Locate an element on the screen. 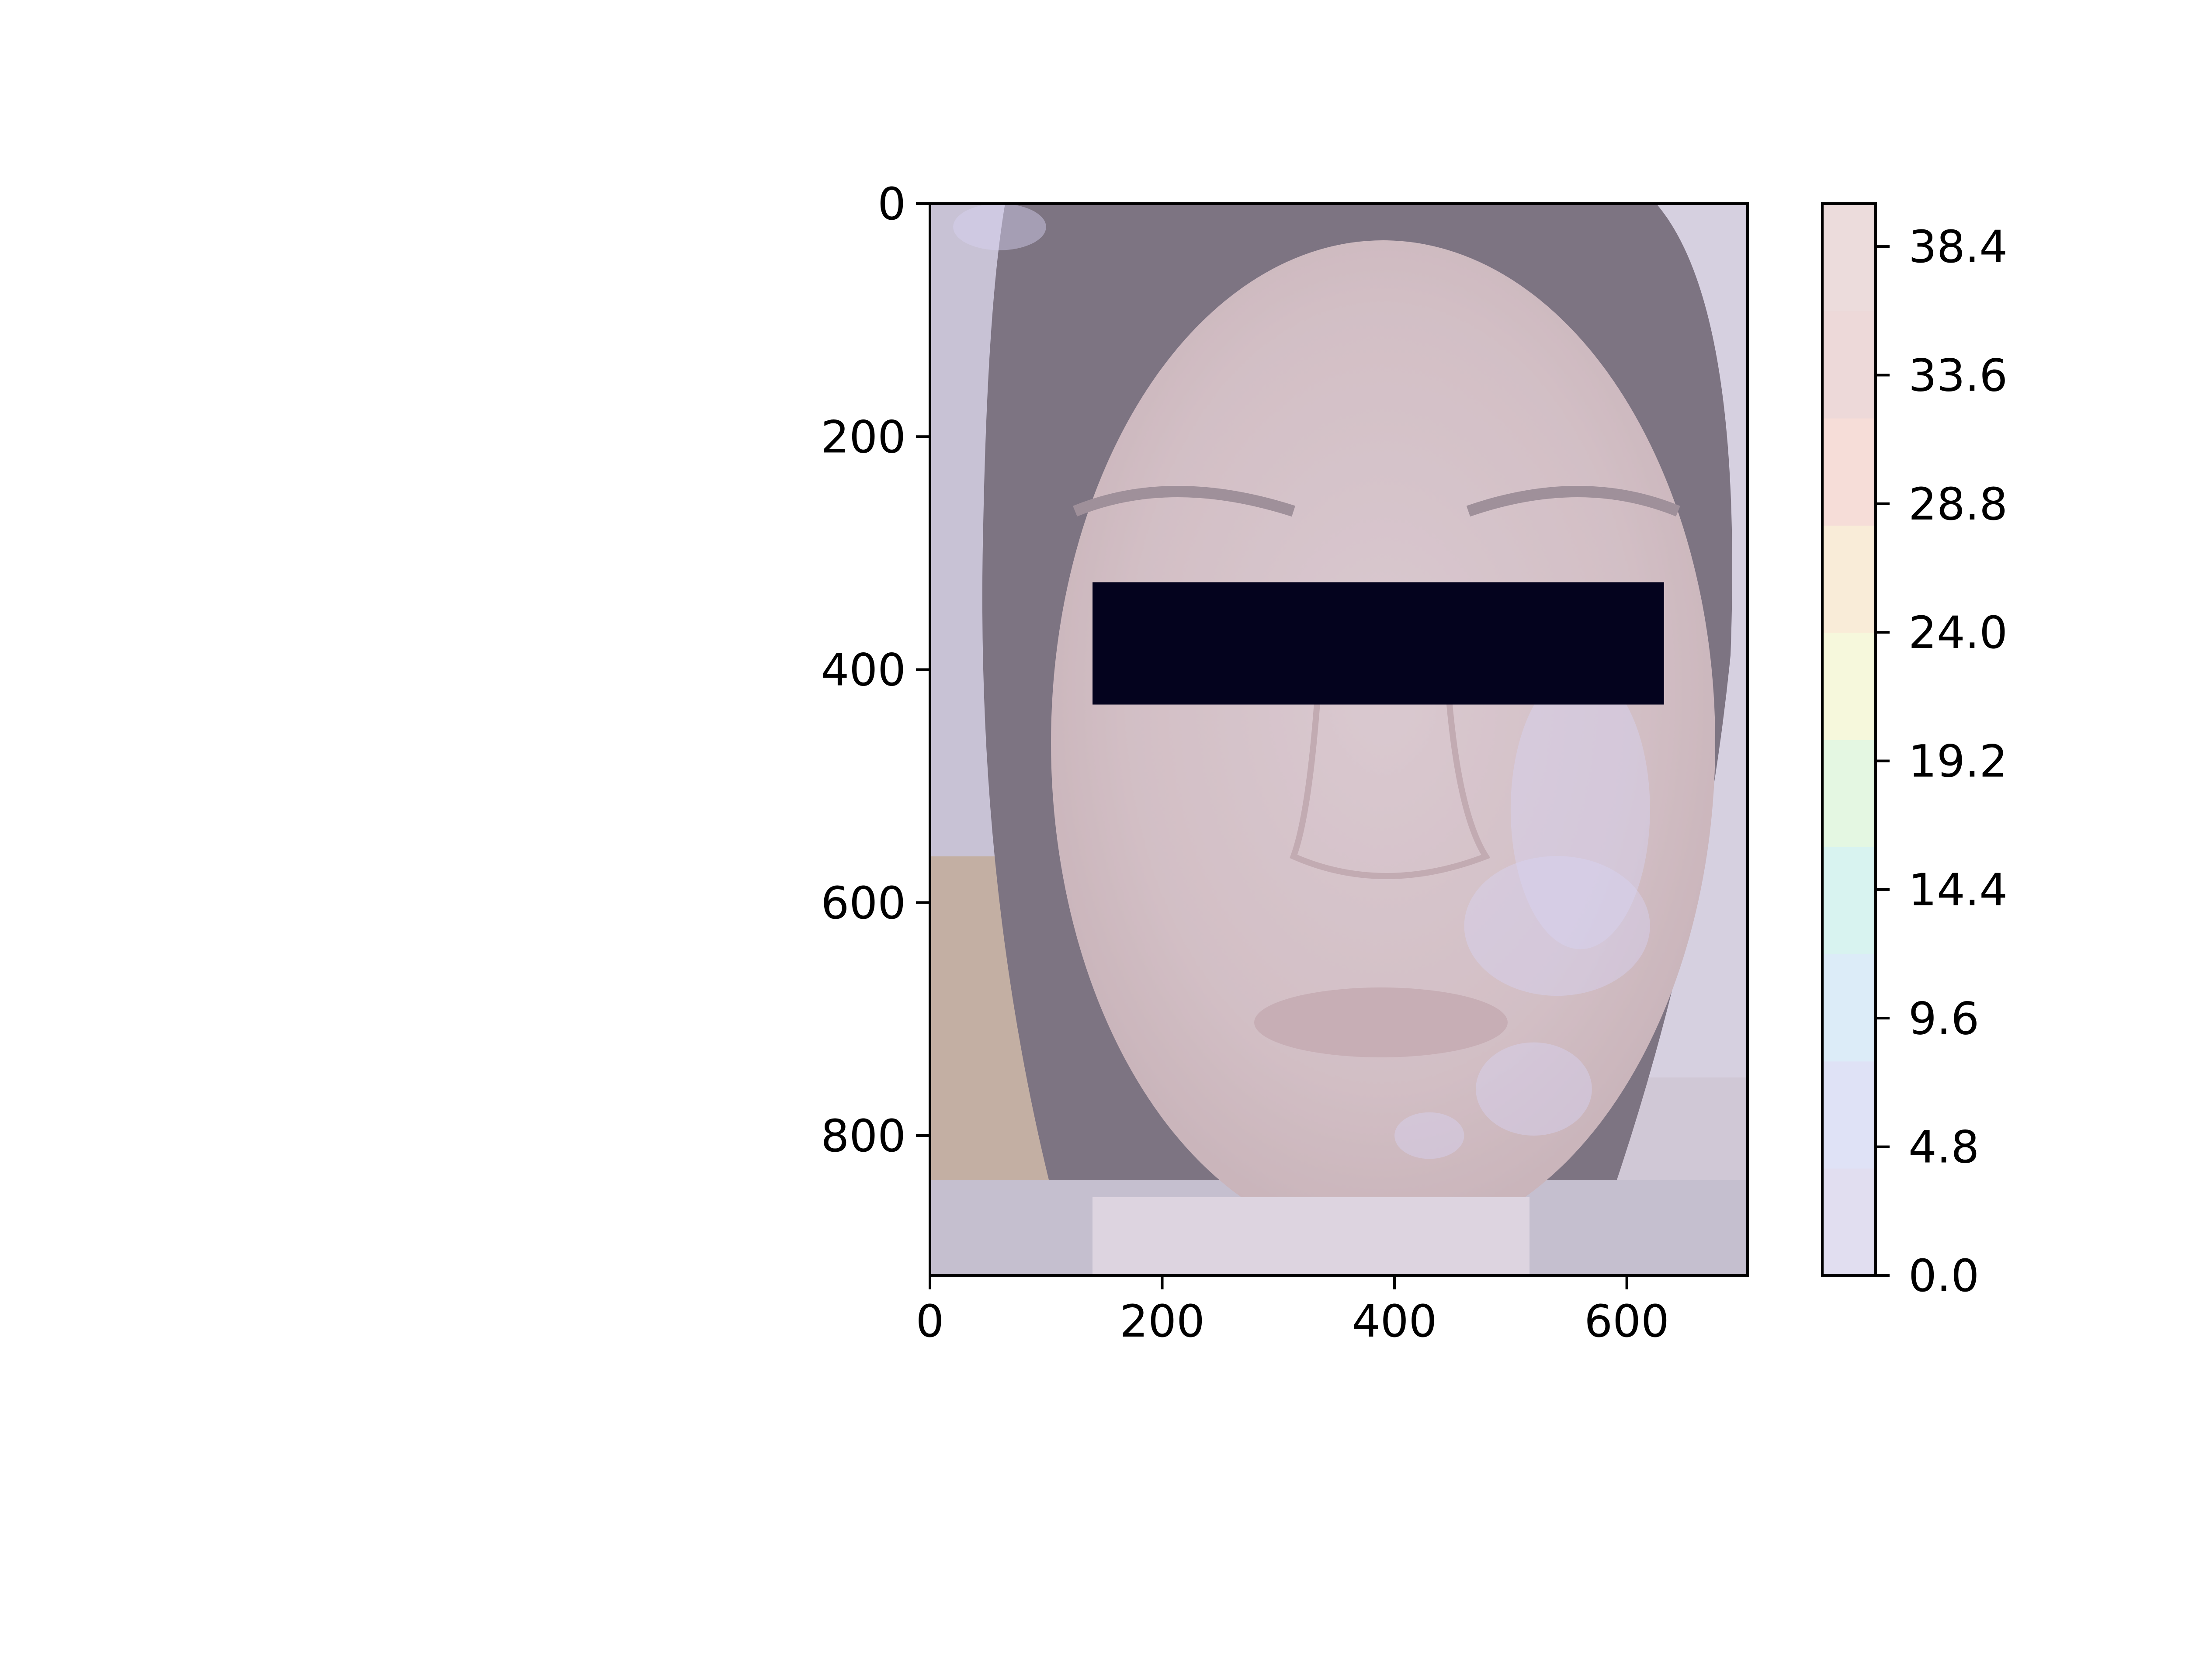 The height and width of the screenshot is (1680, 2185). colorbar: 0.0 4.8 9.6 14.4 19.2 24.0 28.8 33.6 38.4 is located at coordinates (1915, 752).